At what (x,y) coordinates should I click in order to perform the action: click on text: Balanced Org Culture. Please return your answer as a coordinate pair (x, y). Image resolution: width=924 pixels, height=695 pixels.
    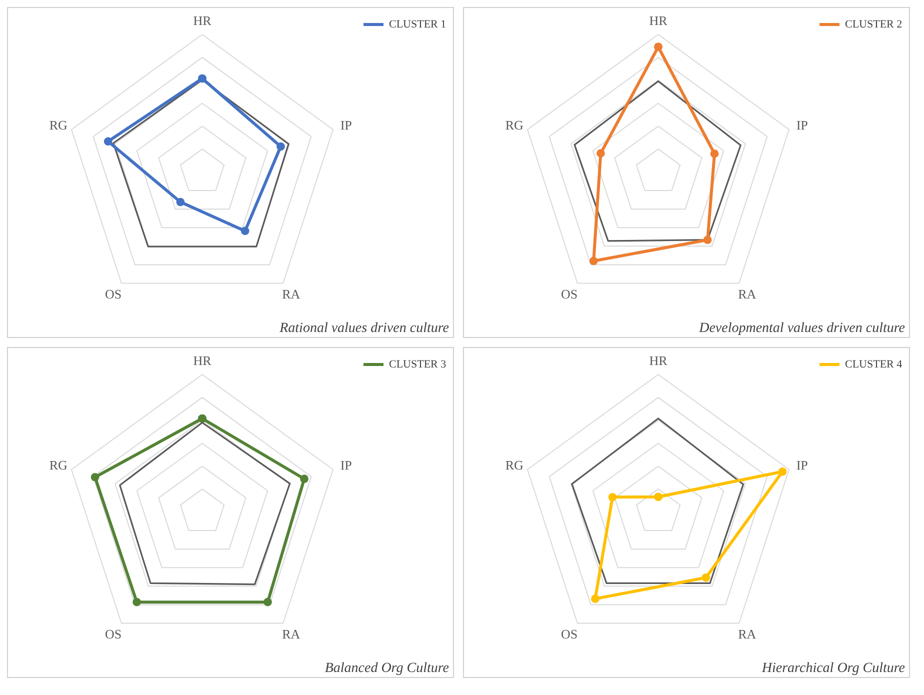
    Looking at the image, I should click on (386, 668).